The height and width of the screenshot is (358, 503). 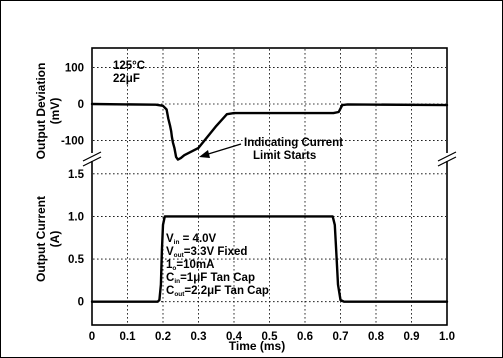 What do you see at coordinates (447, 159) in the screenshot?
I see `right-axis-break-marker` at bounding box center [447, 159].